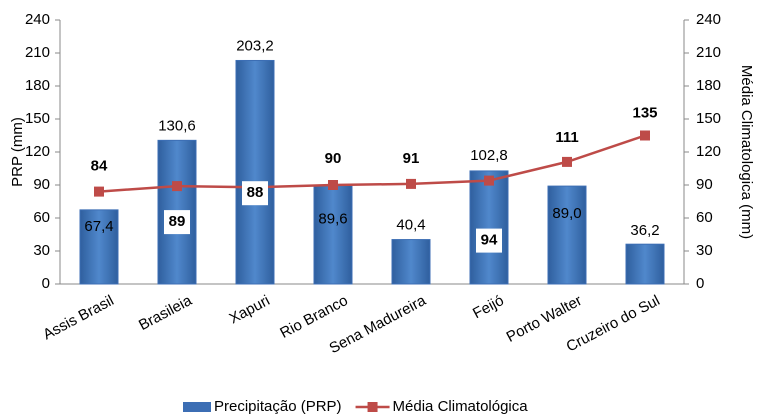  Describe the element at coordinates (372, 163) in the screenshot. I see `line` at that location.